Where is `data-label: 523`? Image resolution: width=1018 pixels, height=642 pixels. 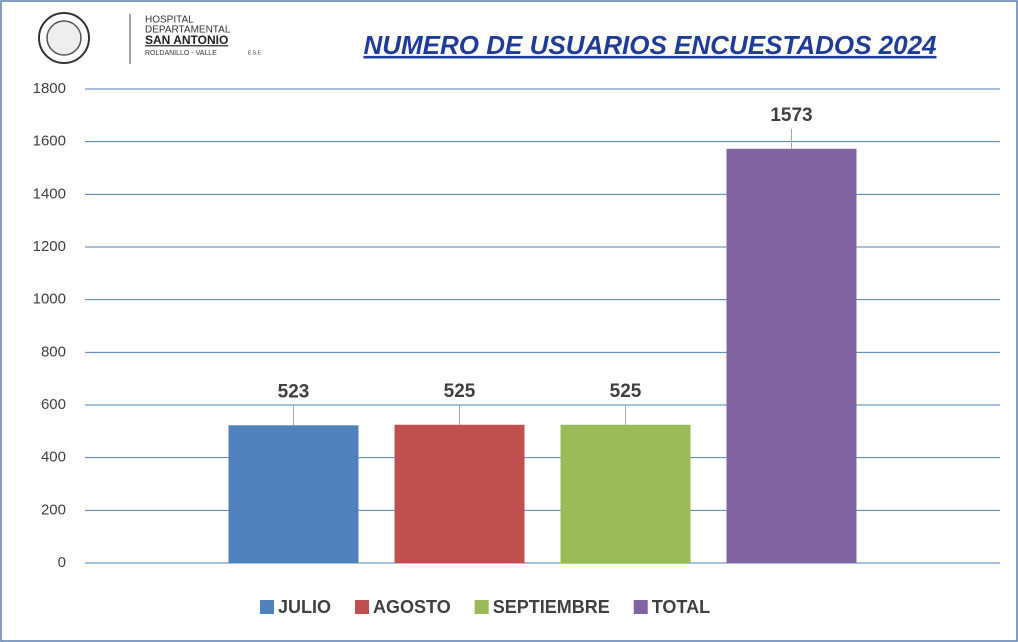 data-label: 523 is located at coordinates (294, 391).